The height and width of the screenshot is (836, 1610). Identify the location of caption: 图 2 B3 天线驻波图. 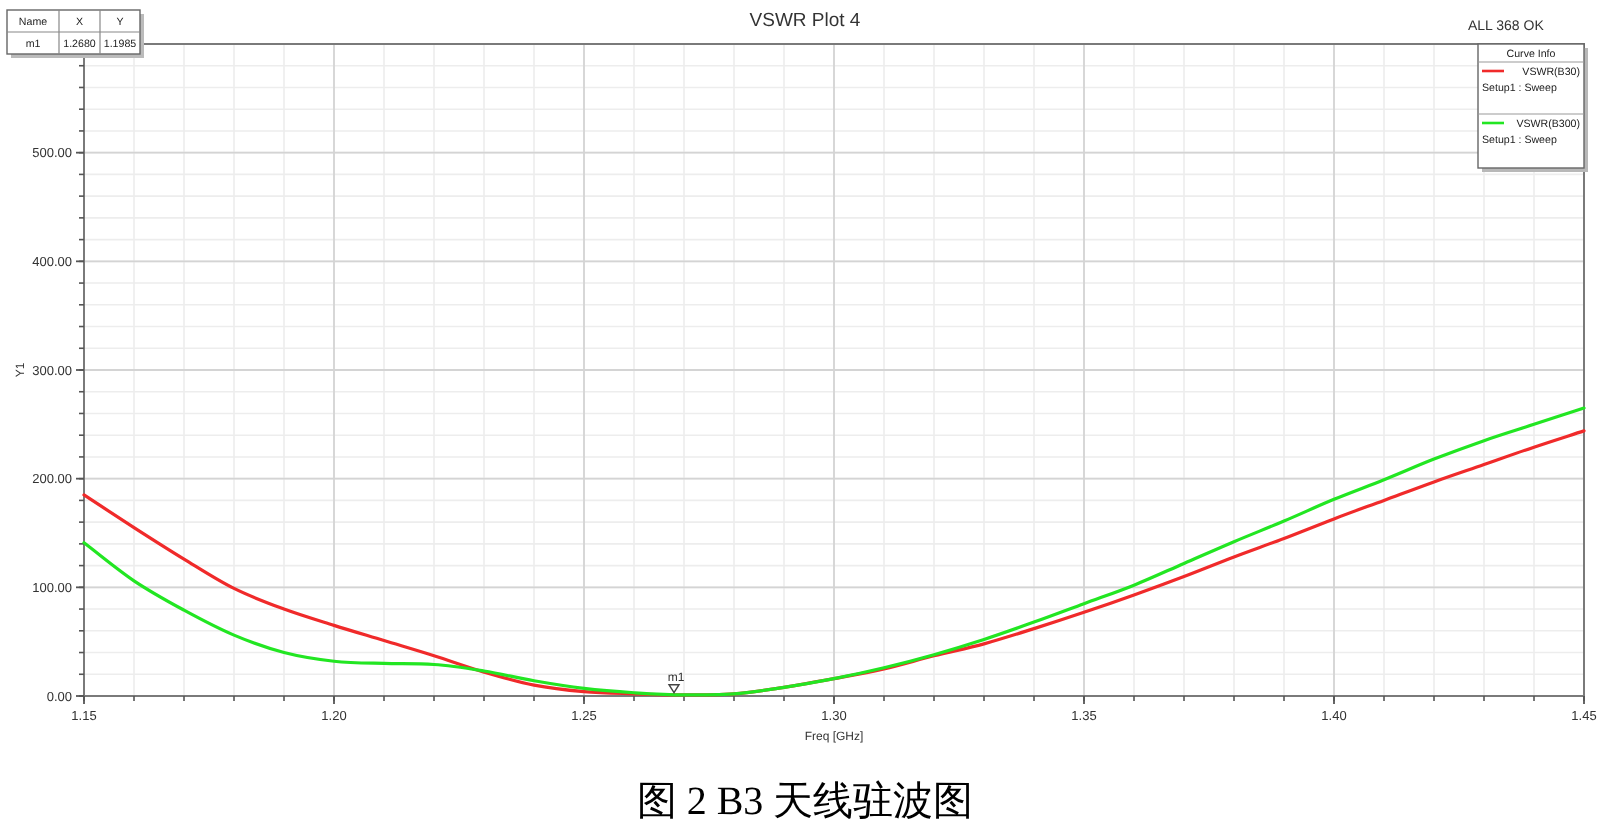
(805, 802).